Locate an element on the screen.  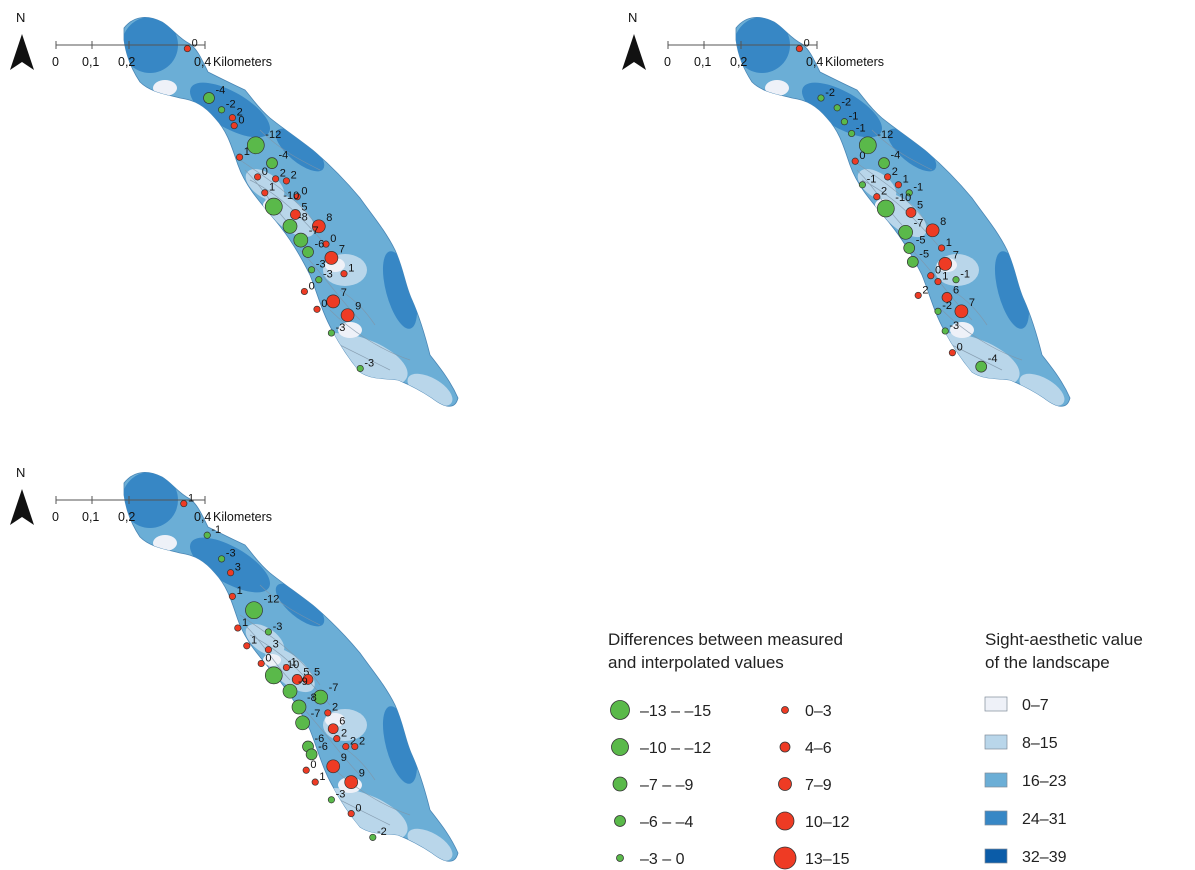
sample-point-label: 8 is located at coordinates (943, 222).